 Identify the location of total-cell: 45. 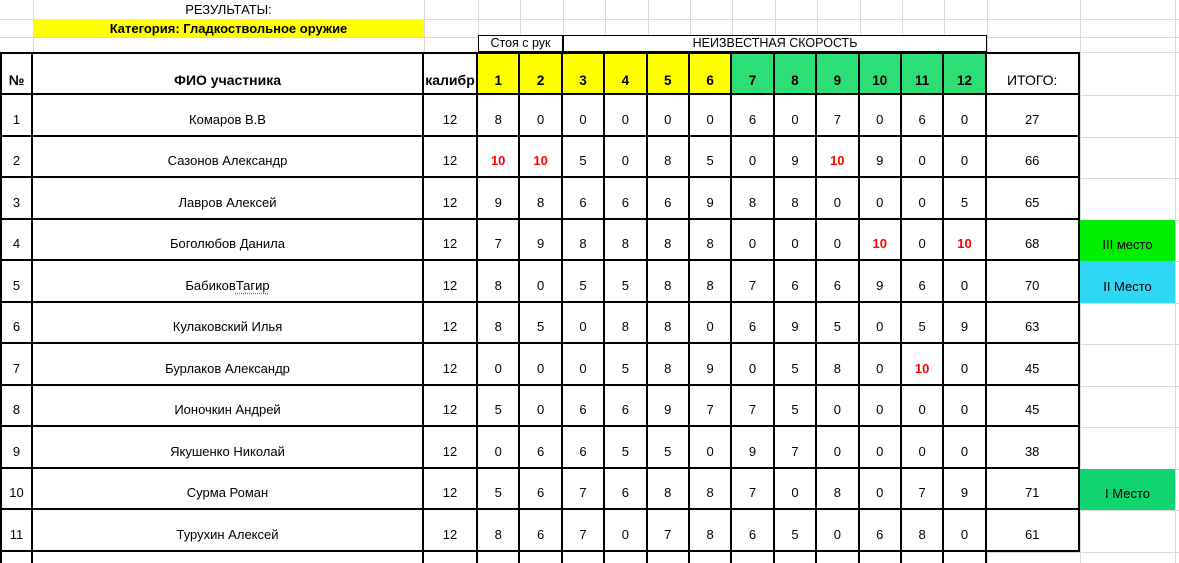
(1033, 406).